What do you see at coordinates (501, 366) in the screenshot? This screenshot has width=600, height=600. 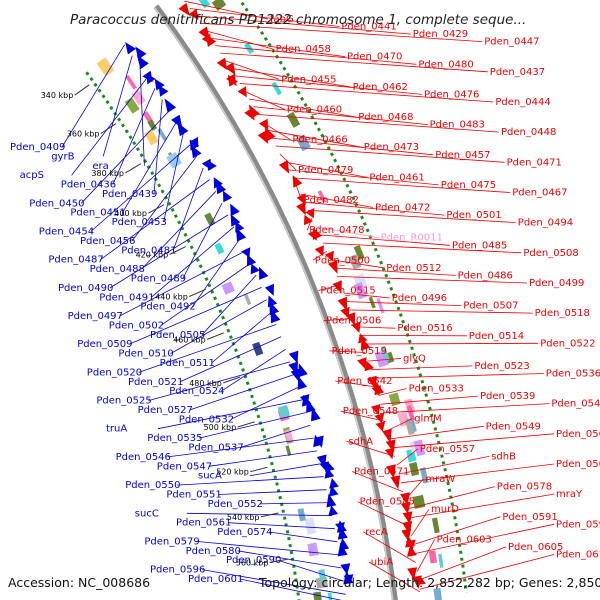 I see `right-gene-label: Pden_0523` at bounding box center [501, 366].